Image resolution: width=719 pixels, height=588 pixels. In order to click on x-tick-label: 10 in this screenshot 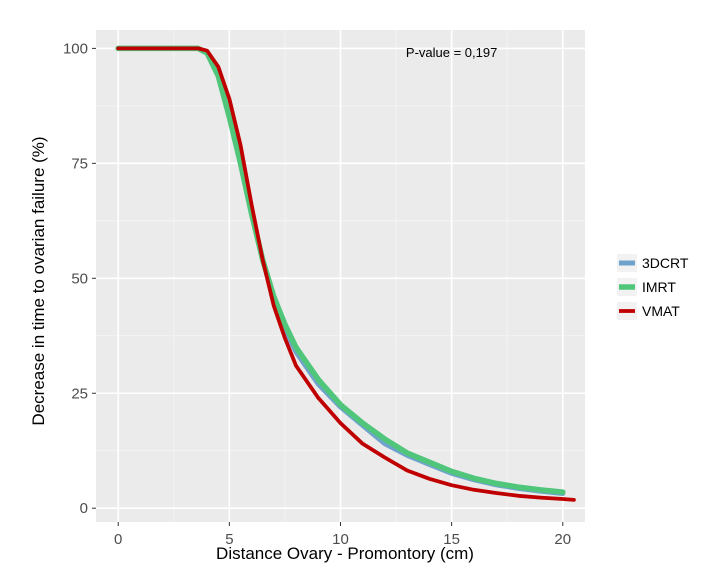, I will do `click(340, 539)`.